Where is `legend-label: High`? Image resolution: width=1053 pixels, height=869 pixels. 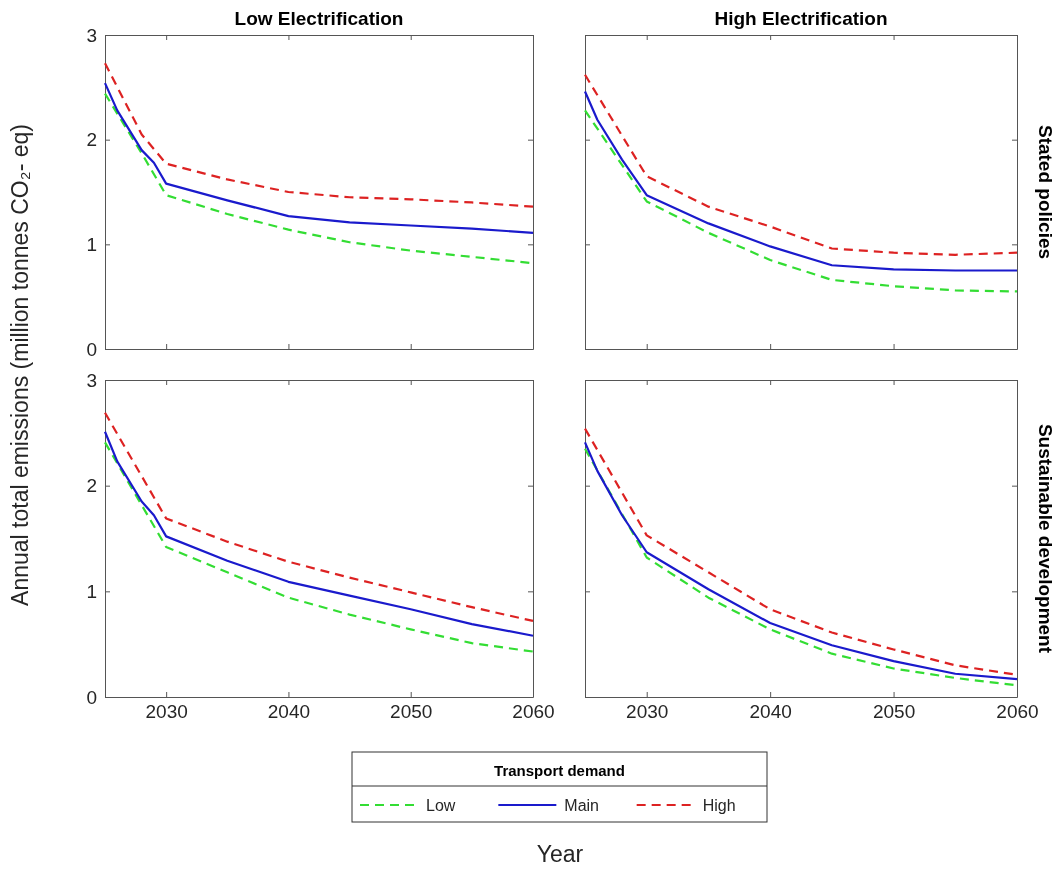 legend-label: High is located at coordinates (719, 805).